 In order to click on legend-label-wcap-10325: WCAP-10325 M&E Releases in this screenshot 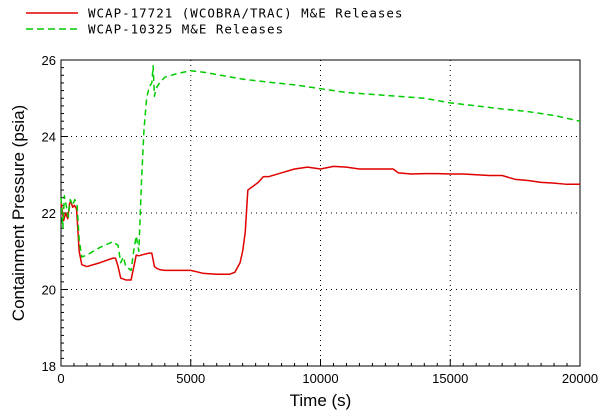, I will do `click(186, 29)`.